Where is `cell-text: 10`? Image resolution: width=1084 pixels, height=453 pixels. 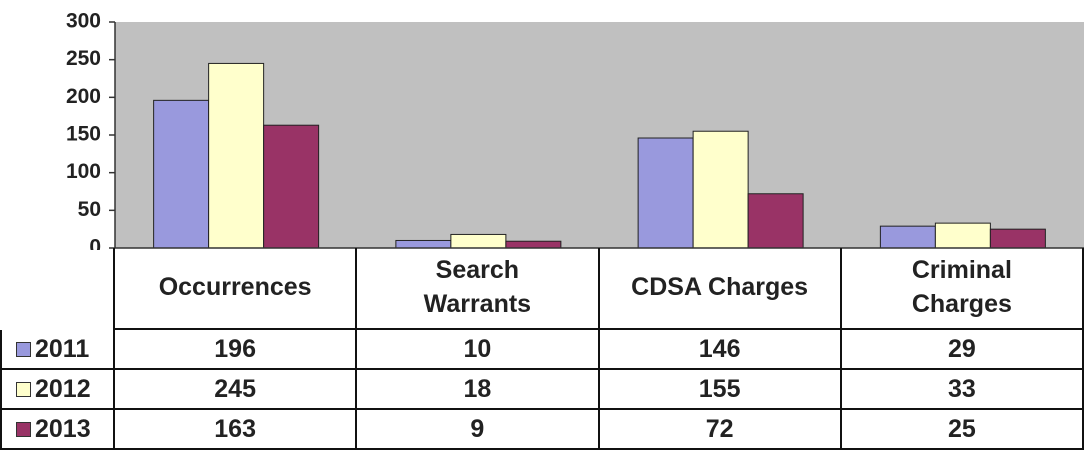 cell-text: 10 is located at coordinates (477, 348).